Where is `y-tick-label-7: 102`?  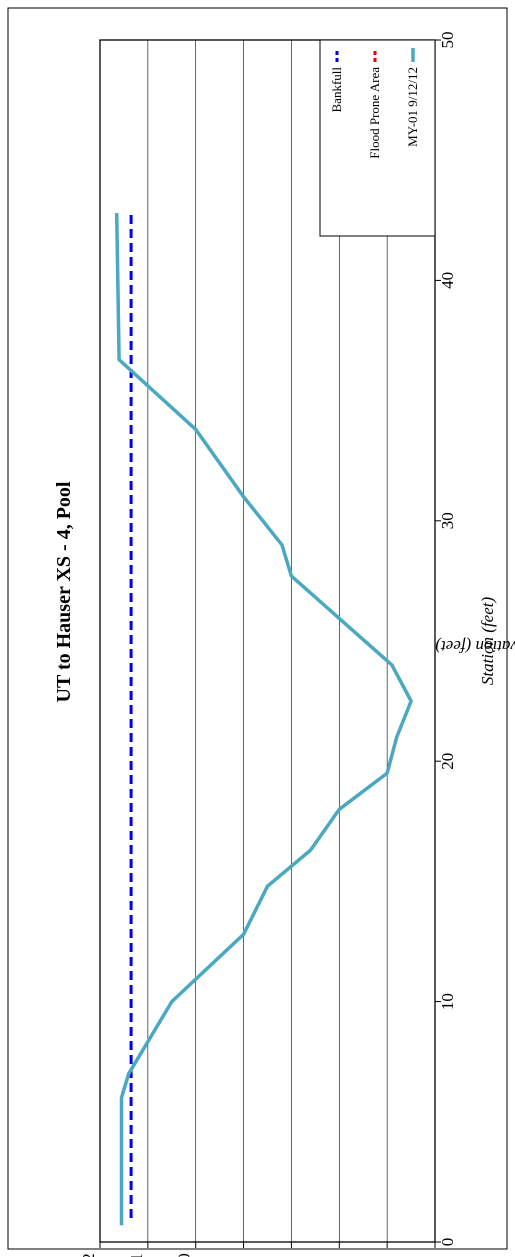
y-tick-label-7: 102 is located at coordinates (88, 1255).